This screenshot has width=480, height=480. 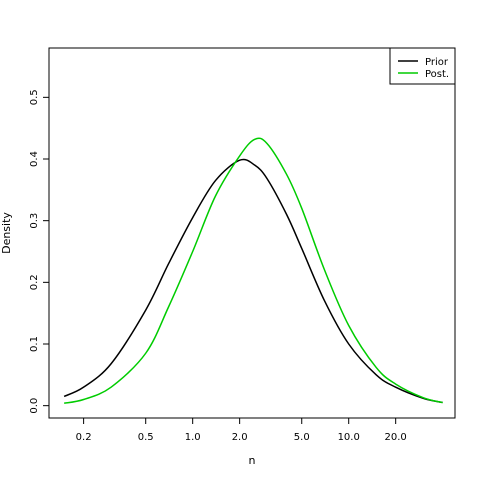 What do you see at coordinates (437, 62) in the screenshot?
I see `legend-label-prior: Prior` at bounding box center [437, 62].